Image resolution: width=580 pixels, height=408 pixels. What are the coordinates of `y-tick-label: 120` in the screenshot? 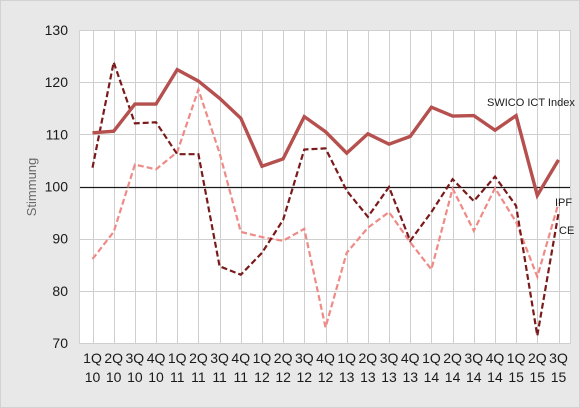 It's located at (57, 82).